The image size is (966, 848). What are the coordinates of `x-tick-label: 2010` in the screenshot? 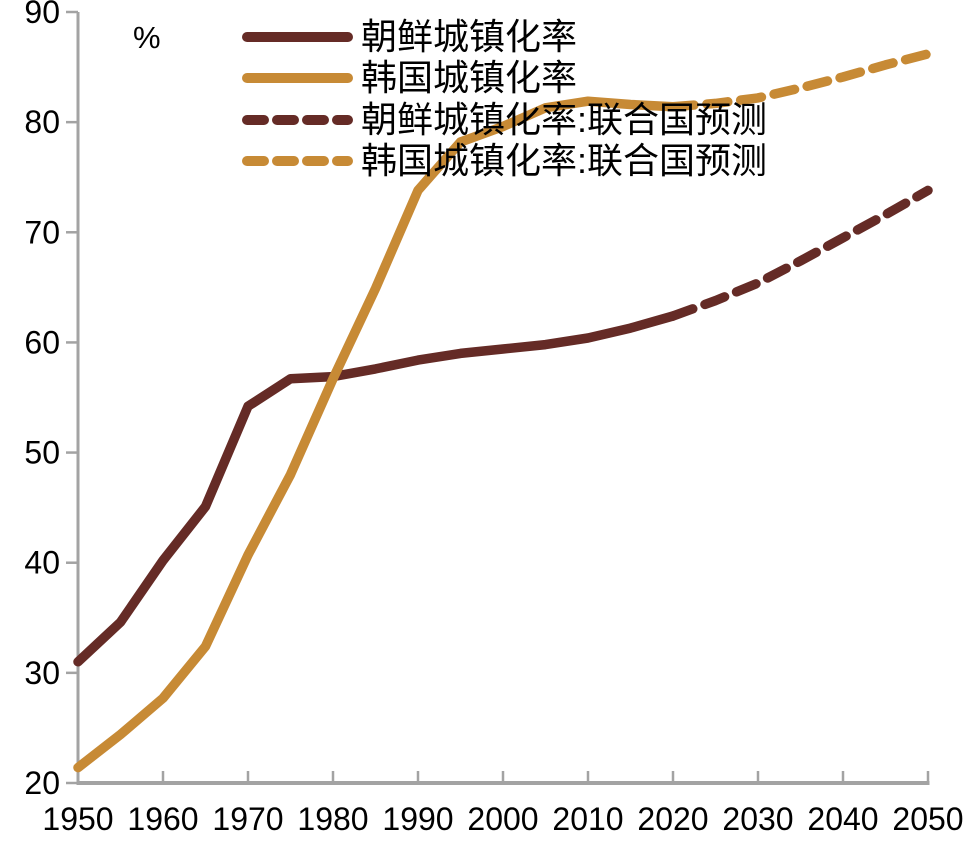 It's located at (587, 819).